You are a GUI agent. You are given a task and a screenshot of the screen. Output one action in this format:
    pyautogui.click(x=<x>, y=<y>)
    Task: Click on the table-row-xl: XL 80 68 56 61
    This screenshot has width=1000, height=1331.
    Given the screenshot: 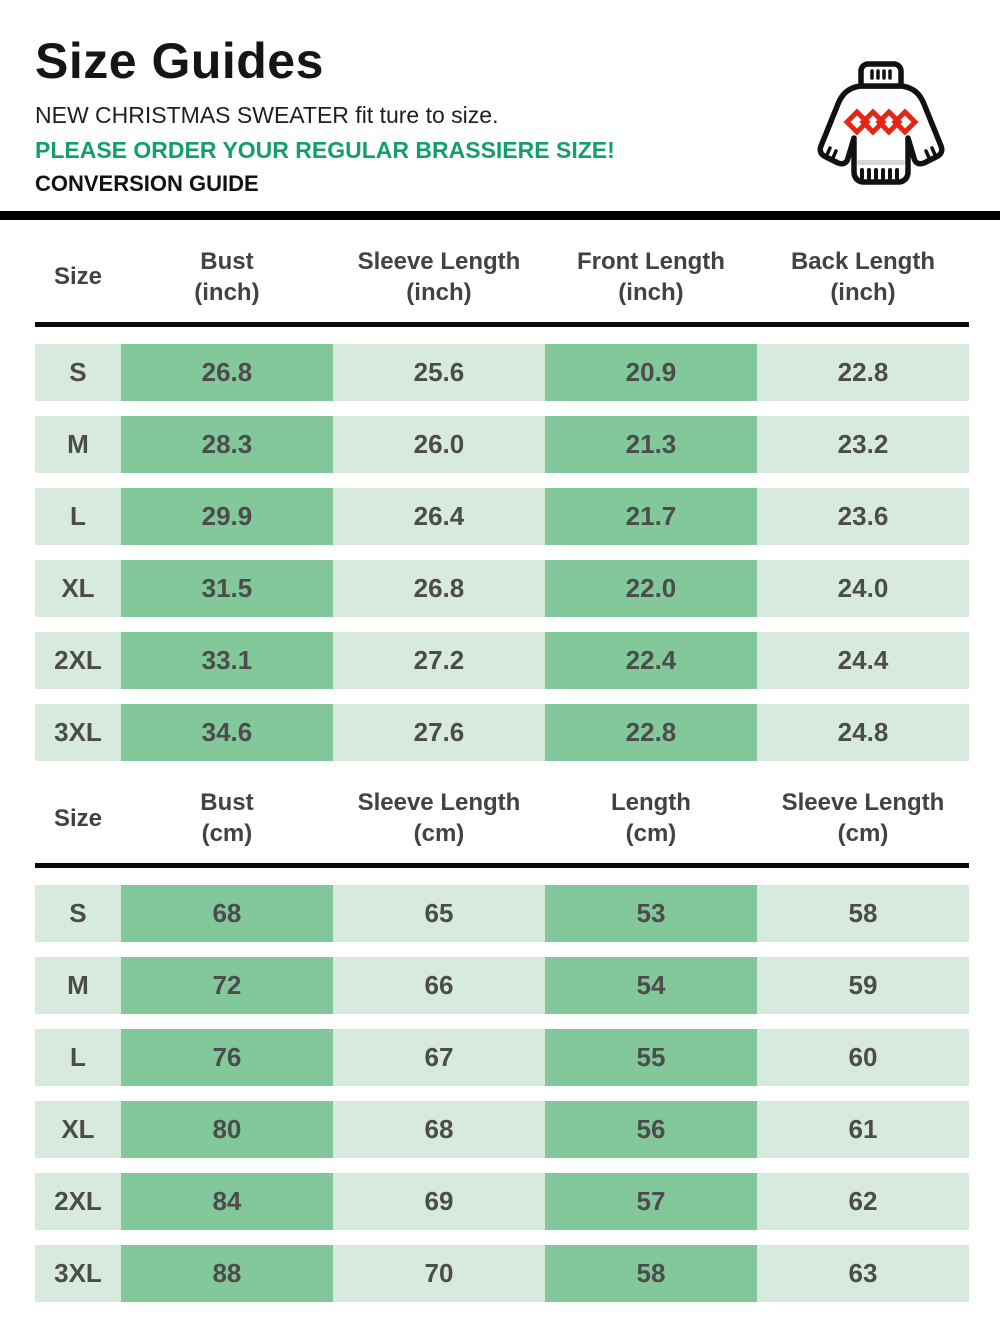 What is the action you would take?
    pyautogui.click(x=502, y=1130)
    